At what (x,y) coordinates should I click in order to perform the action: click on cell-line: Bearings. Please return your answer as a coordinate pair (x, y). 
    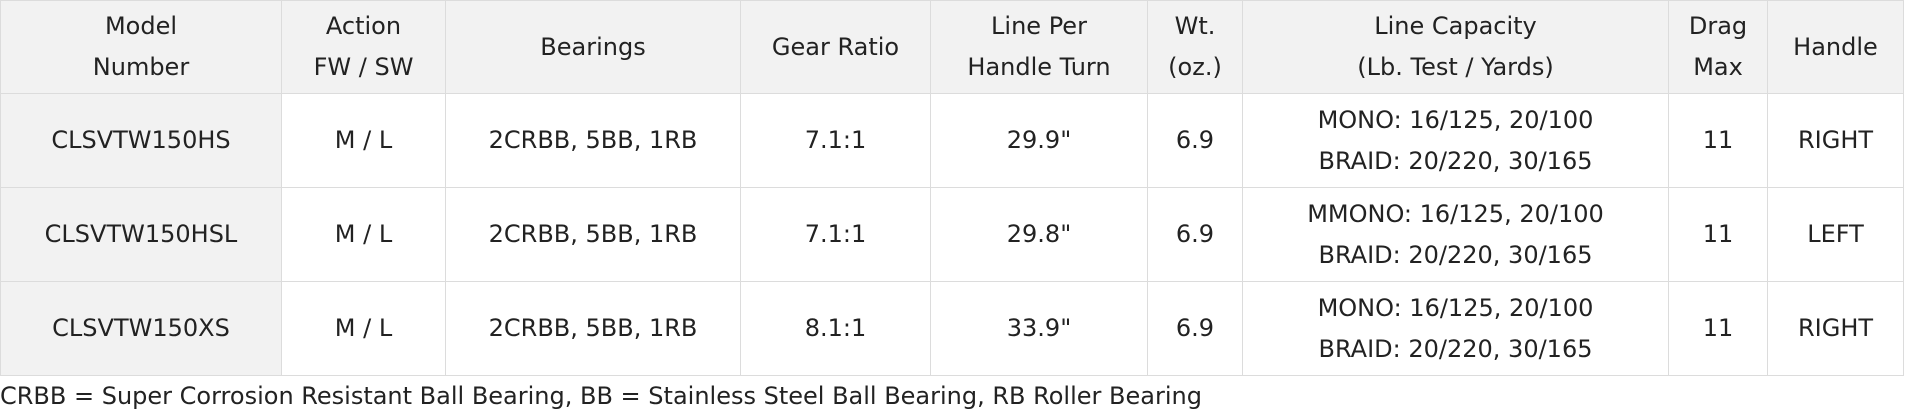
    Looking at the image, I should click on (593, 46).